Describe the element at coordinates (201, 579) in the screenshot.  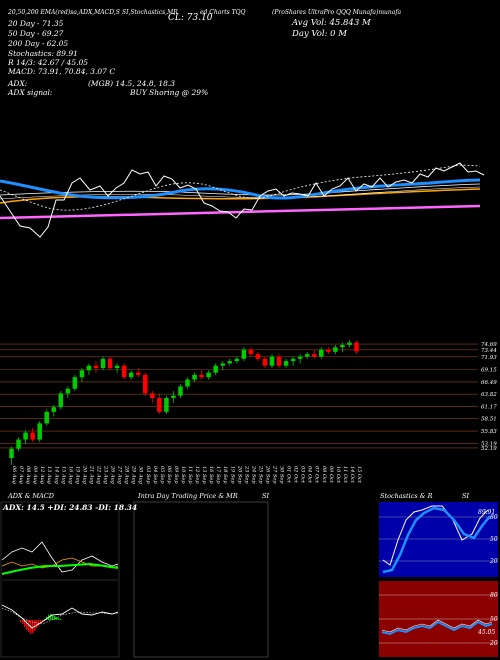
I see `intraday-panel` at that location.